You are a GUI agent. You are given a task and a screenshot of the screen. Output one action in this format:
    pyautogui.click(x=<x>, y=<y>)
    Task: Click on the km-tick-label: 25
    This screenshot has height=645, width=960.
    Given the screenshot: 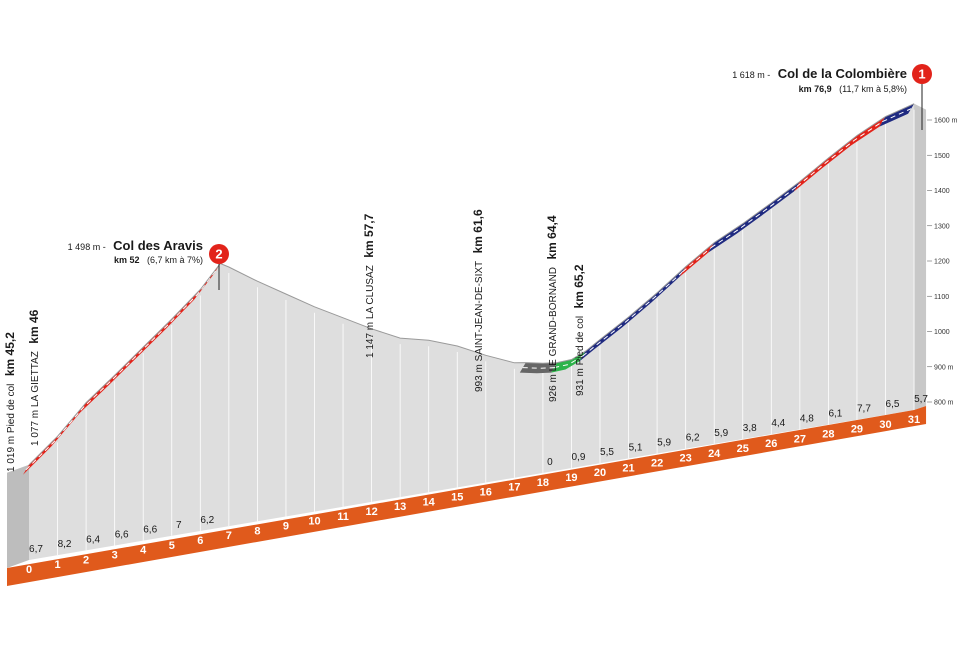 What is the action you would take?
    pyautogui.click(x=743, y=449)
    